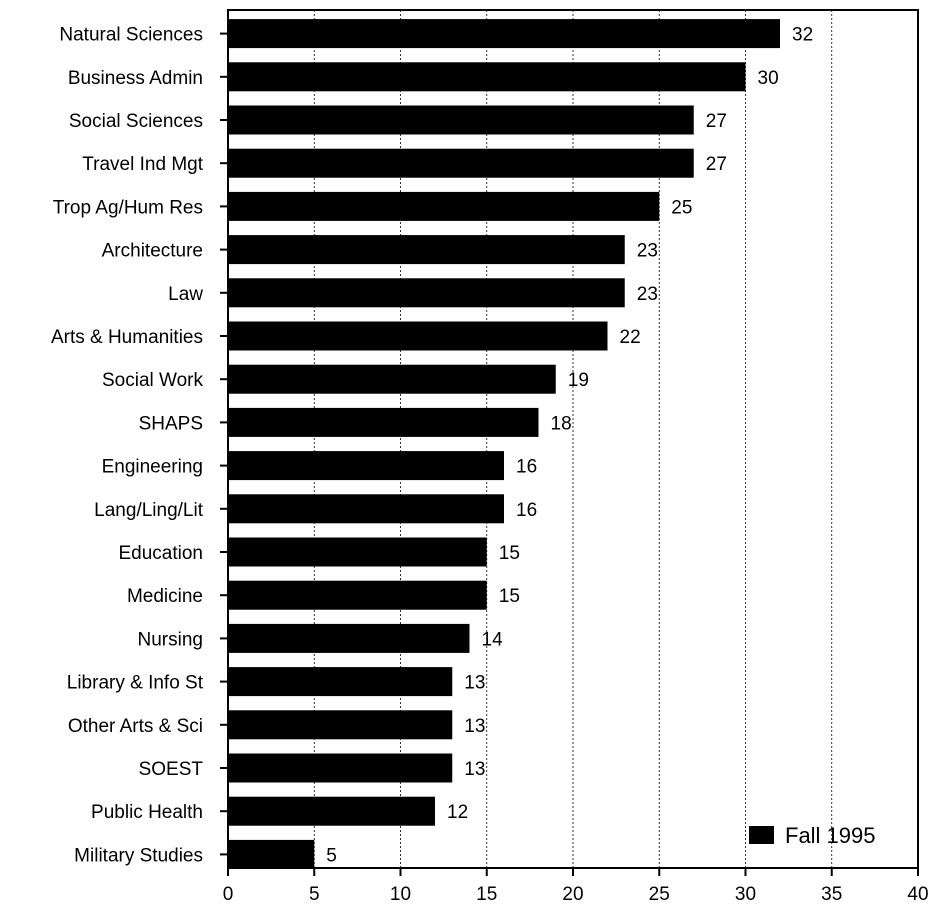  What do you see at coordinates (917, 894) in the screenshot?
I see `x-tick-label: 40` at bounding box center [917, 894].